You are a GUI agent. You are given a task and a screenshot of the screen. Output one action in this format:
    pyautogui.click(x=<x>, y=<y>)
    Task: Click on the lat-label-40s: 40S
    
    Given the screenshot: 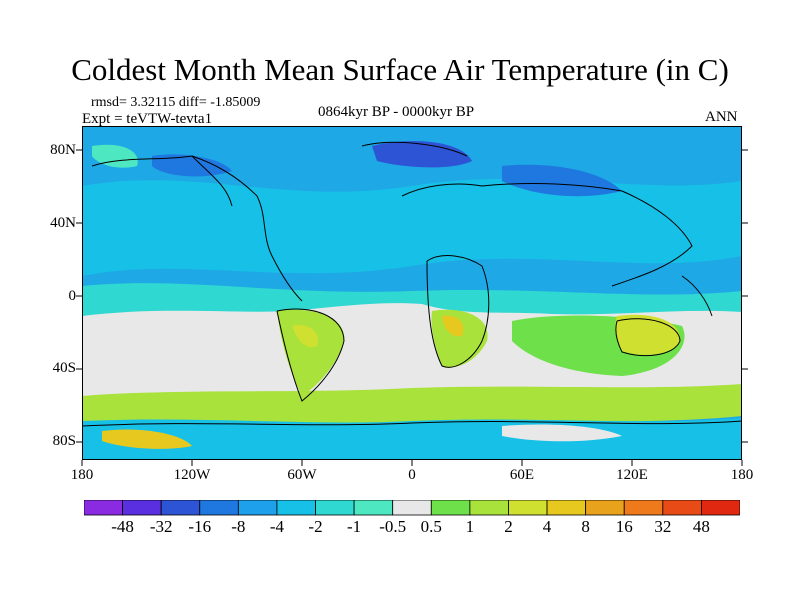 What is the action you would take?
    pyautogui.click(x=64, y=368)
    